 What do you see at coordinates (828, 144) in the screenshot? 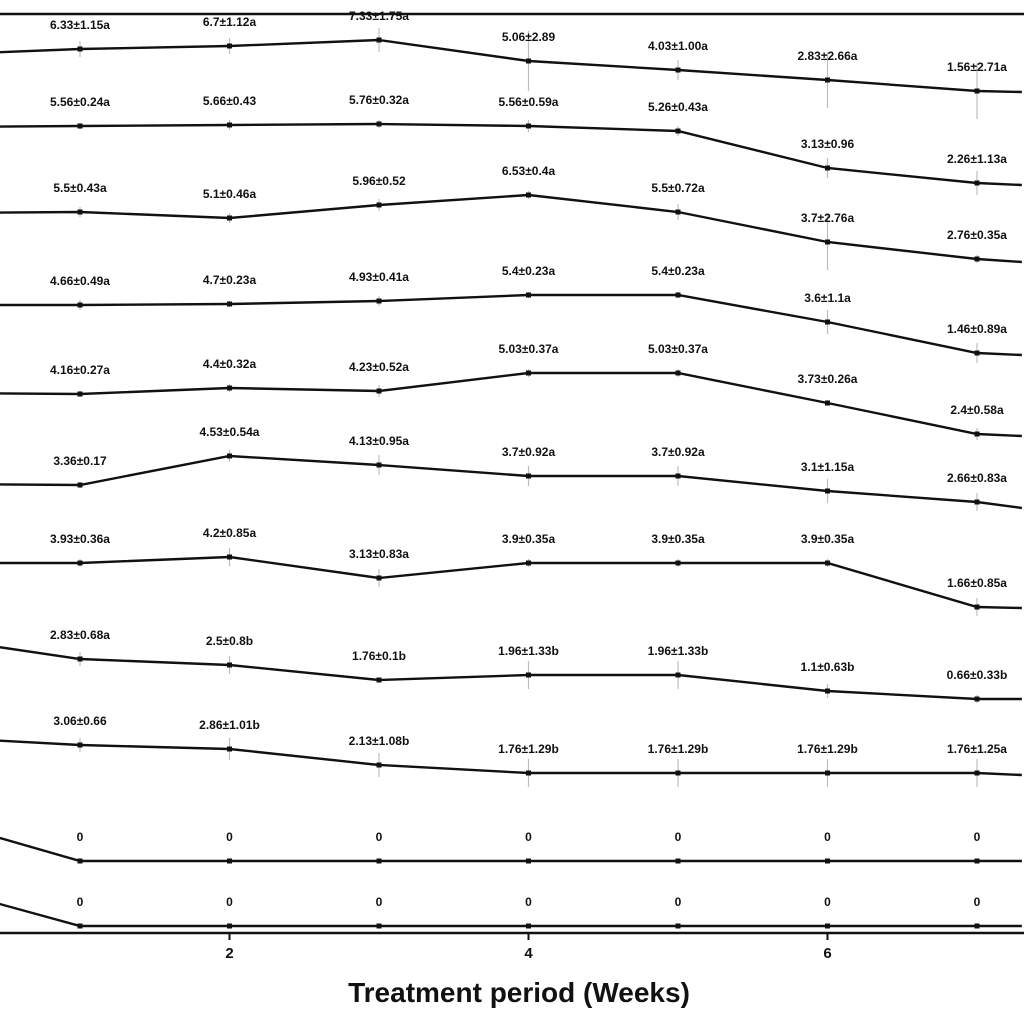
I see `data-label: 3.13±0.96` at bounding box center [828, 144].